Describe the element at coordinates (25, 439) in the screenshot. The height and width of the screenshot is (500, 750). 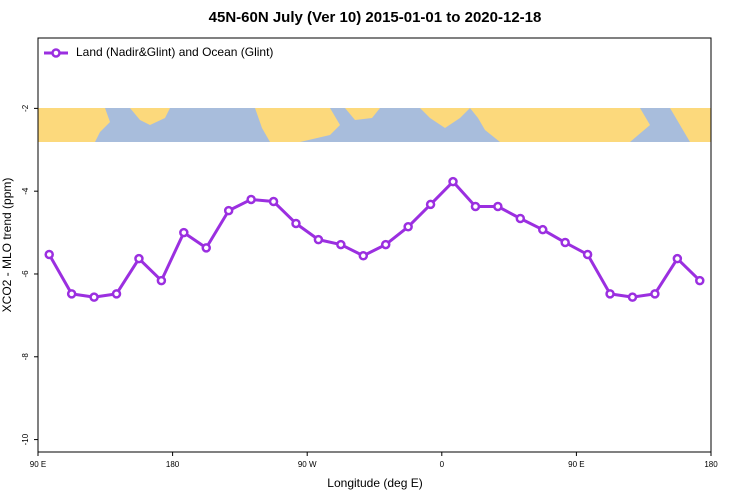
I see `y-tick-label: -10` at that location.